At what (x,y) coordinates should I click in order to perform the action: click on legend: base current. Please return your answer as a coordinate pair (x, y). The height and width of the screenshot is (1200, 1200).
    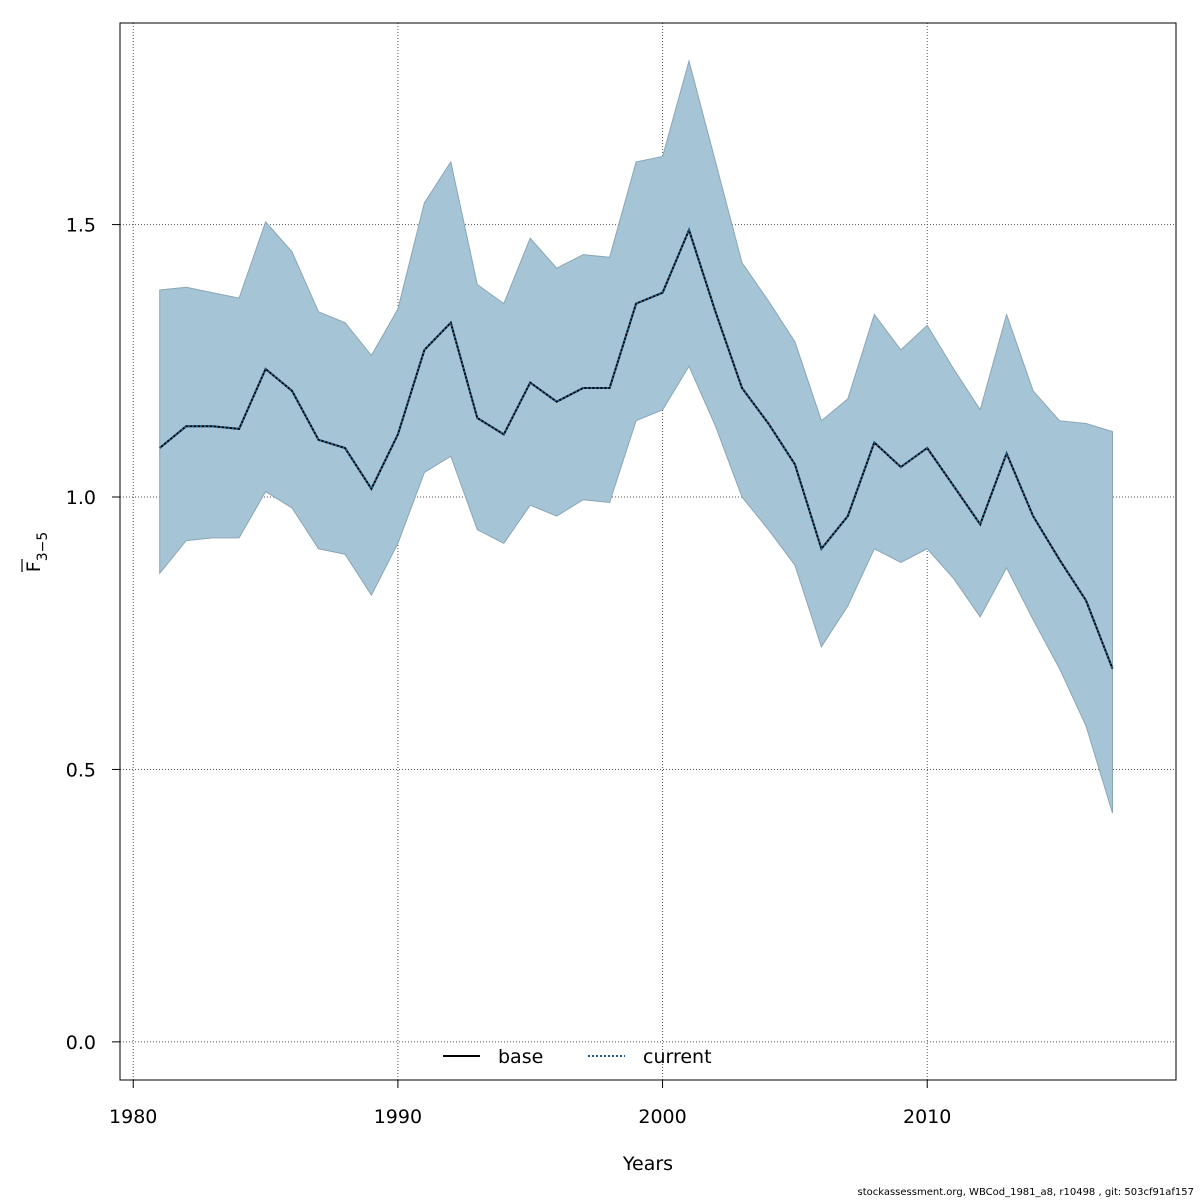
    Looking at the image, I should click on (577, 1057).